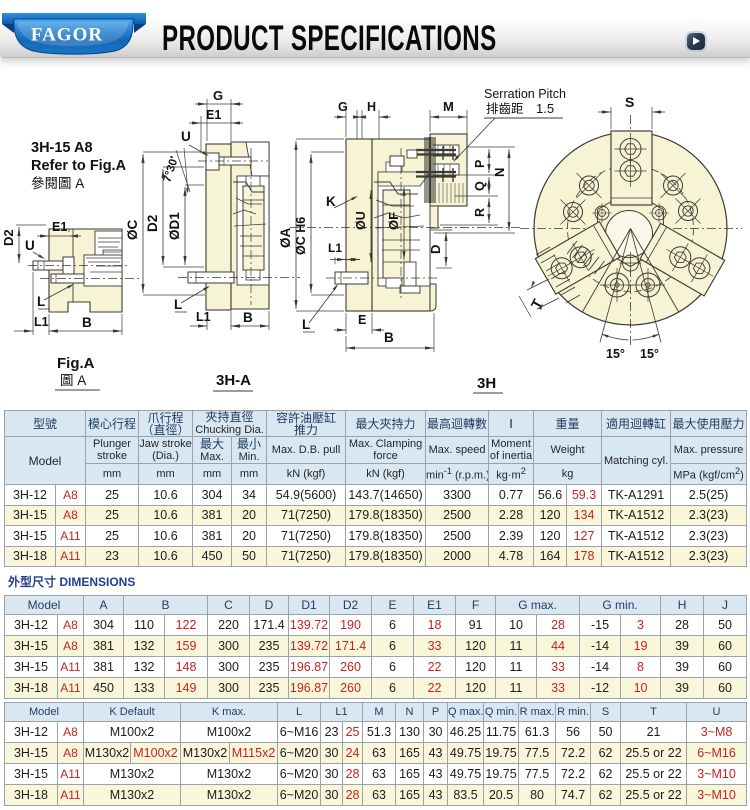 The image size is (750, 810). I want to click on svg-text: H, so click(371, 107).